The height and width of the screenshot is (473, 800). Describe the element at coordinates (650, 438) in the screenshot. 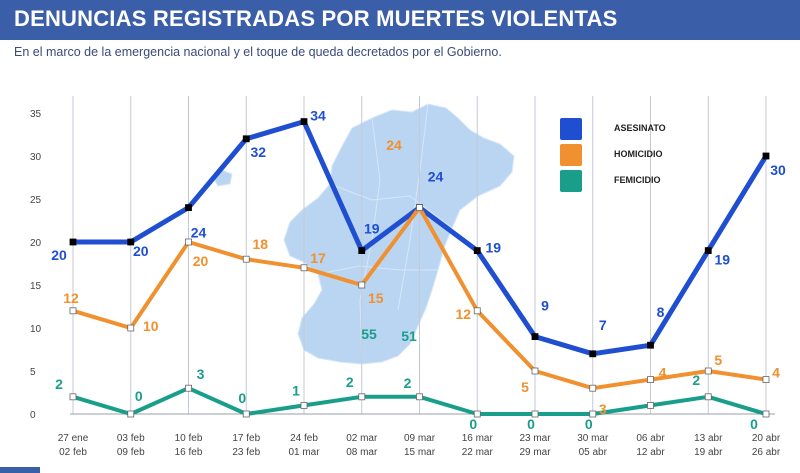

I see `x-tick-label: 06 abr` at that location.